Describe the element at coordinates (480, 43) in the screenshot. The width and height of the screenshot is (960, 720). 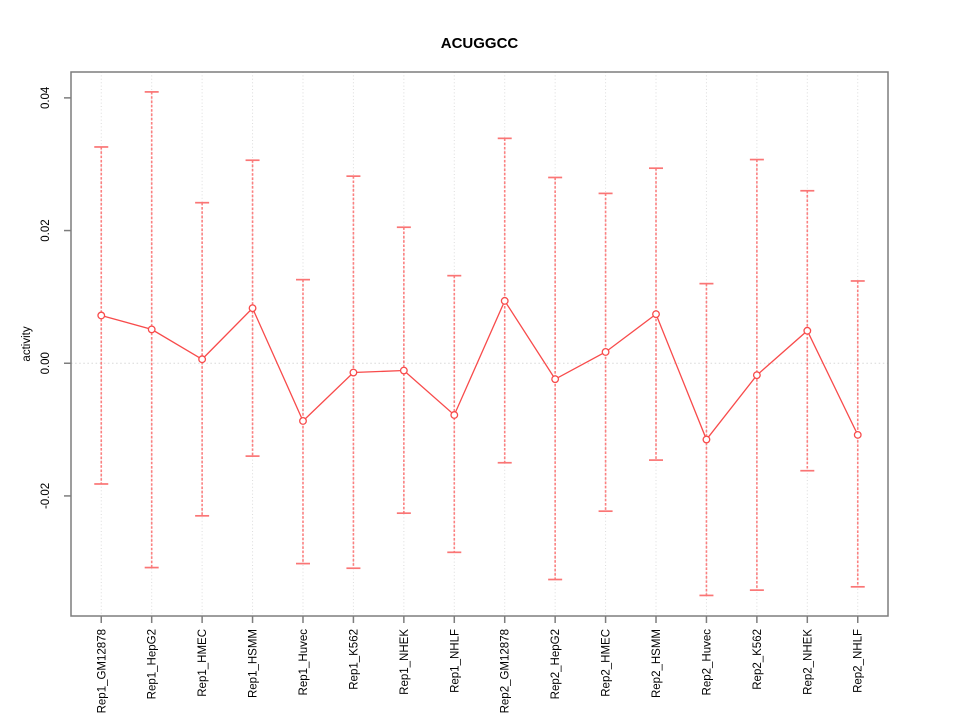
I see `chart-title: ACUGGCC` at that location.